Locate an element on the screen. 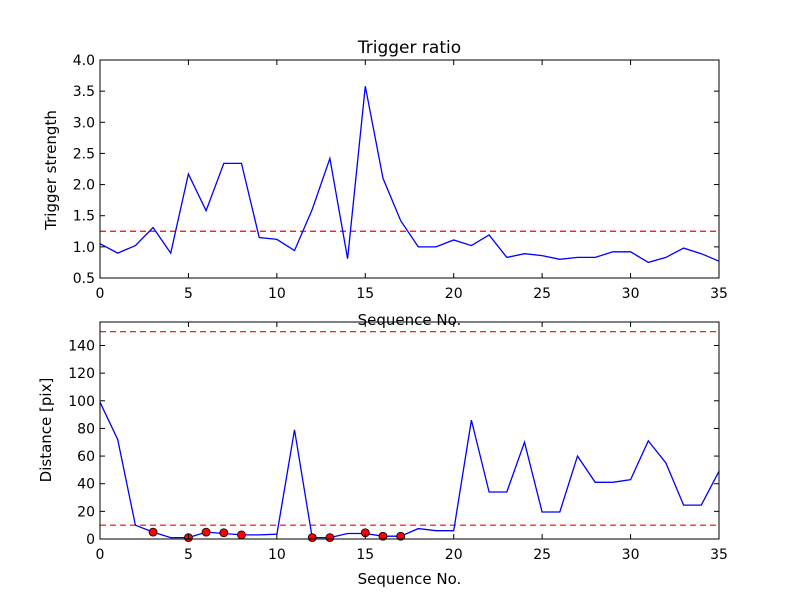 The height and width of the screenshot is (600, 800). y-axis-label: Distance [pix] is located at coordinates (46, 430).